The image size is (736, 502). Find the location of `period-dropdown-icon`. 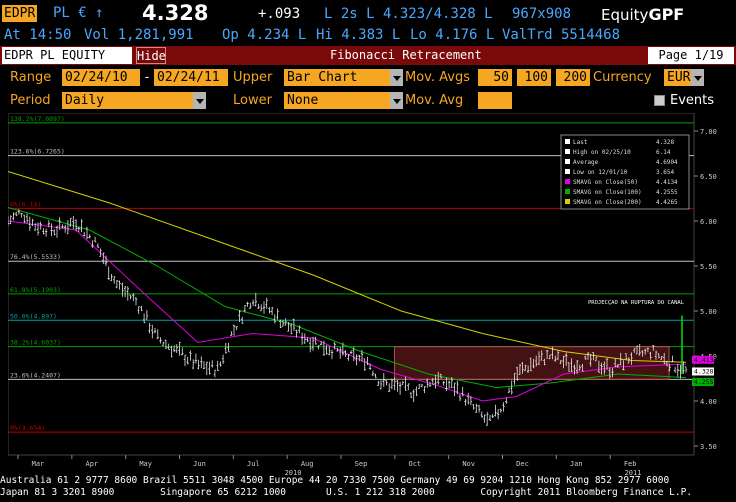

period-dropdown-icon is located at coordinates (199, 100).